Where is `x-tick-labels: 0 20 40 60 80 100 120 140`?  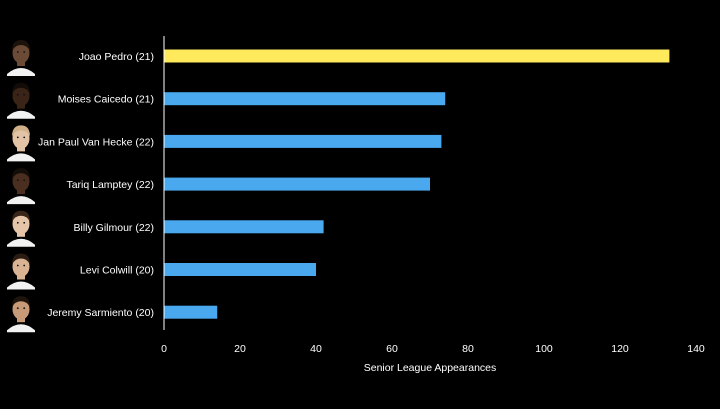
x-tick-labels: 0 20 40 60 80 100 120 140 is located at coordinates (433, 349).